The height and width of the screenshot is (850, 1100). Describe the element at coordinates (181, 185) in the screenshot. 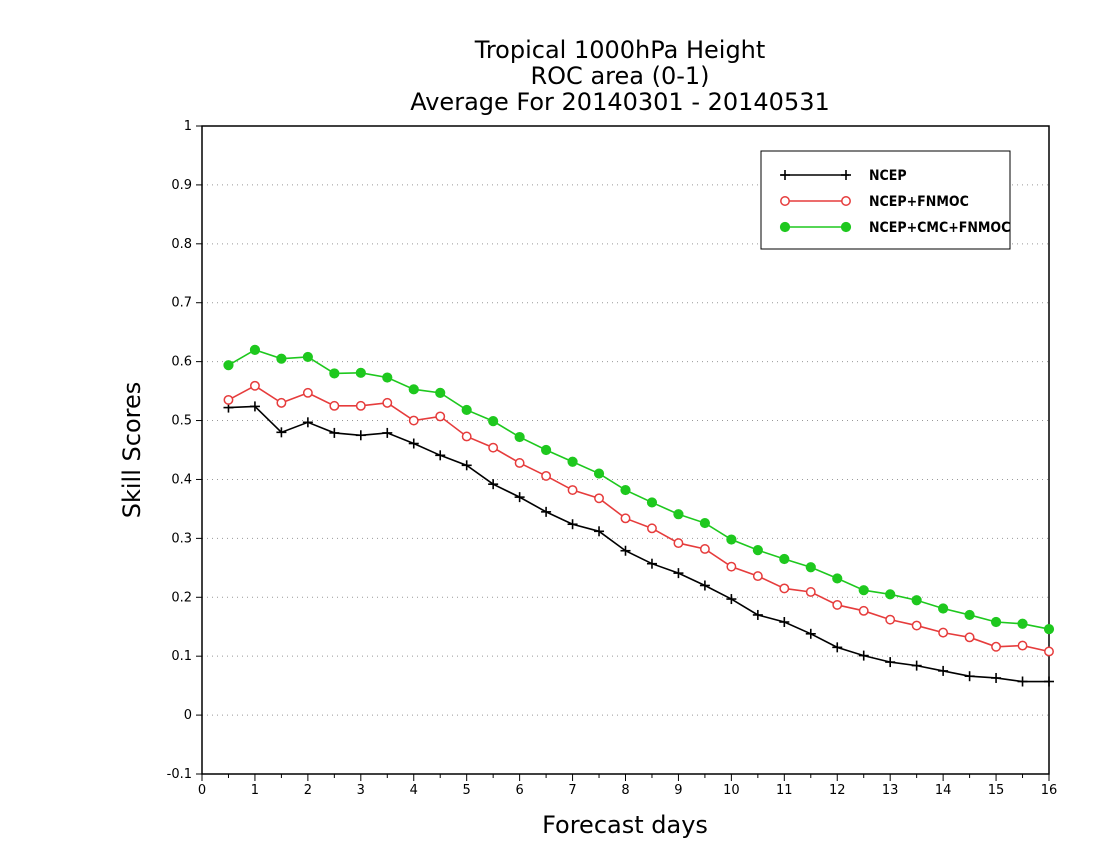

I see `y-tick-label: 0.9` at that location.